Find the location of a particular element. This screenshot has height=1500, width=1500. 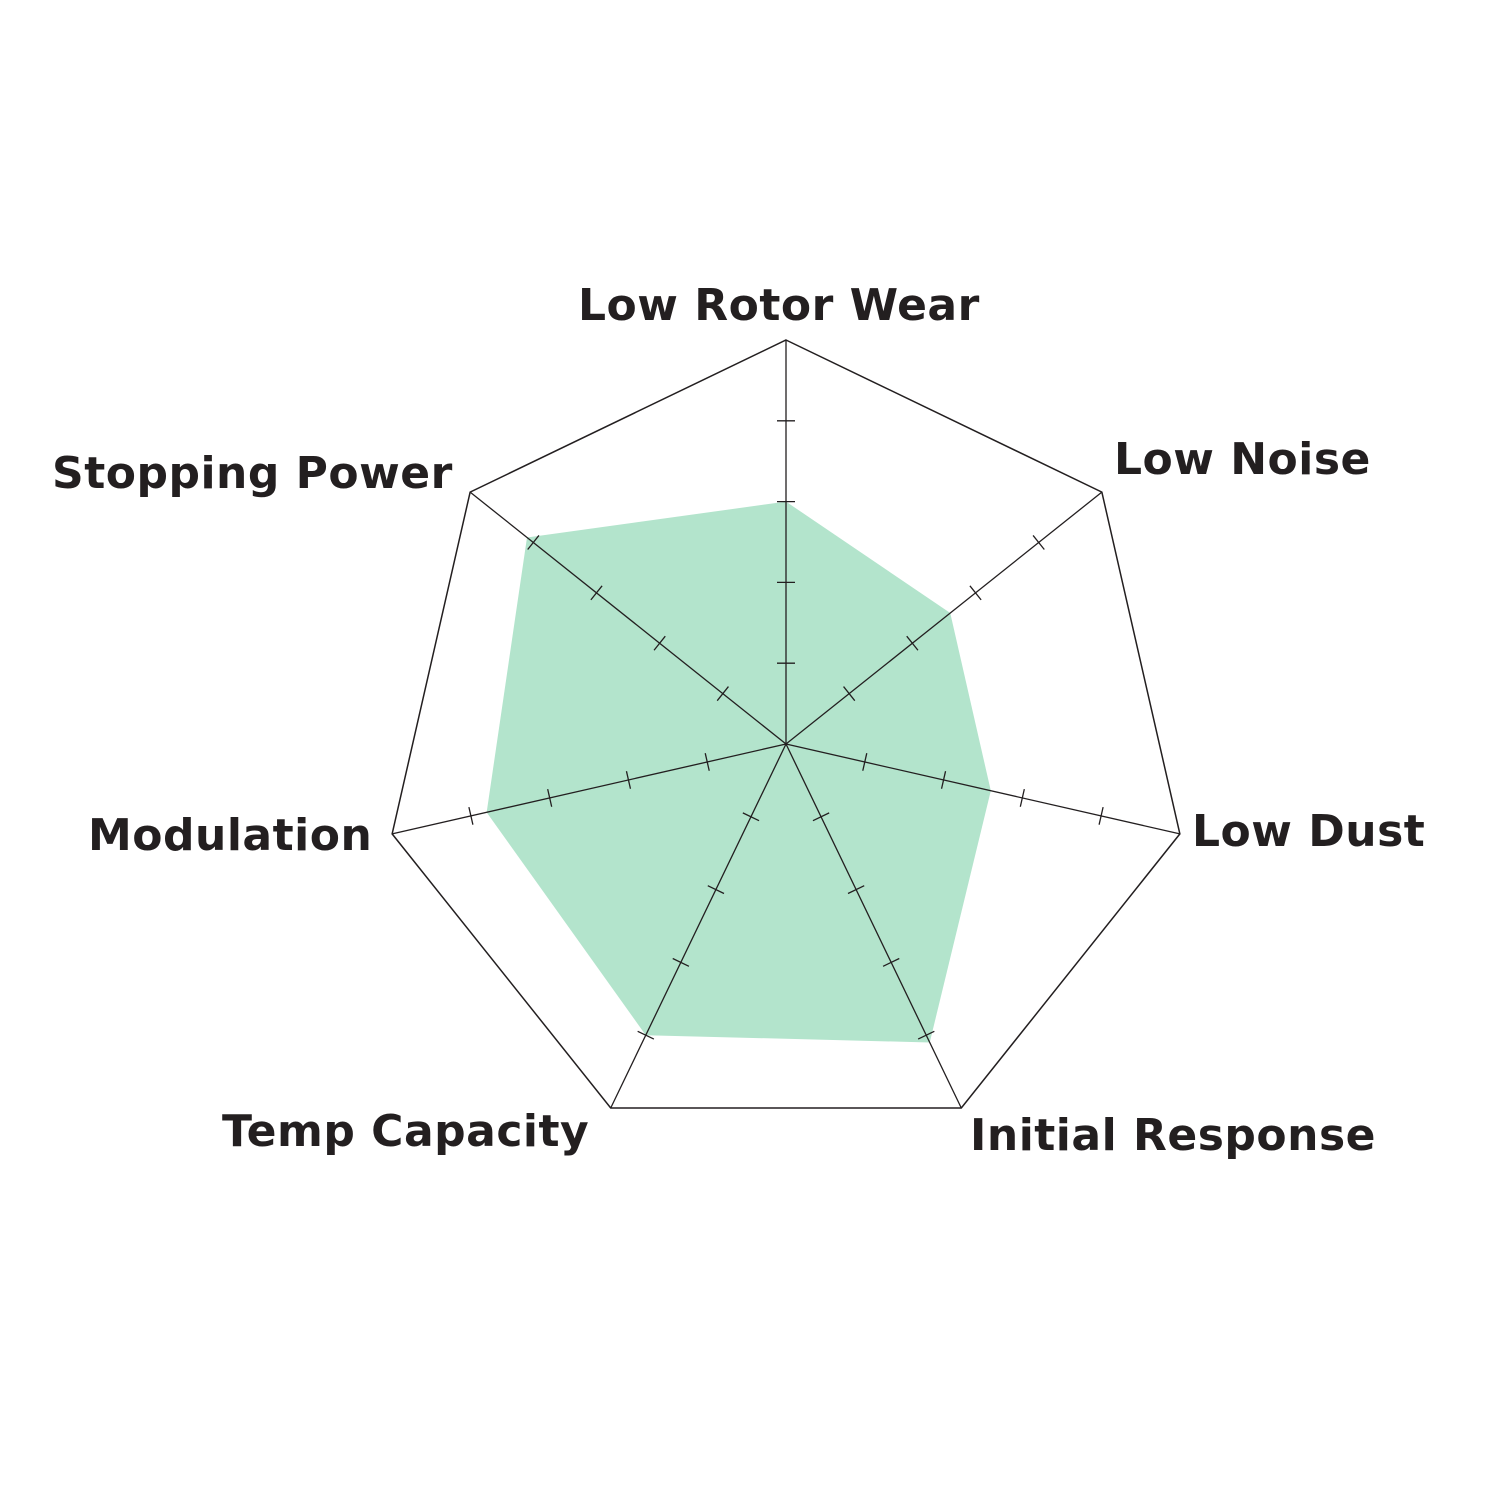

axis-label-low-noise: Low Noise is located at coordinates (1242, 459).